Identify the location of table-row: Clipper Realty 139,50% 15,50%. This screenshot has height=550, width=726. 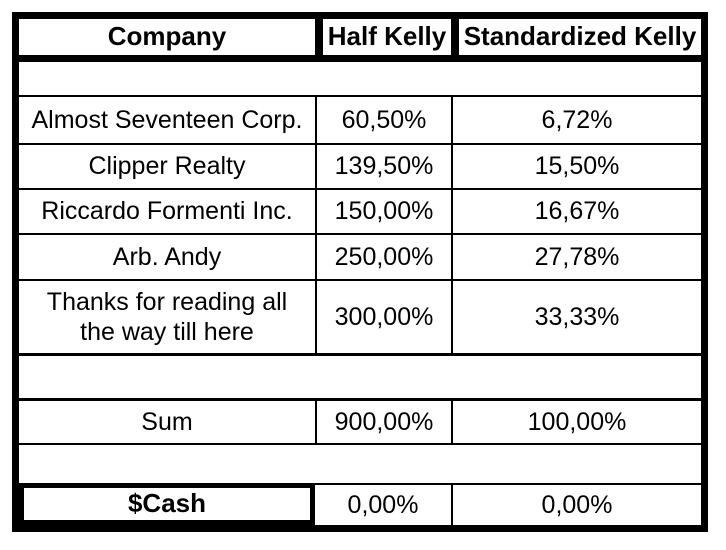
(360, 167).